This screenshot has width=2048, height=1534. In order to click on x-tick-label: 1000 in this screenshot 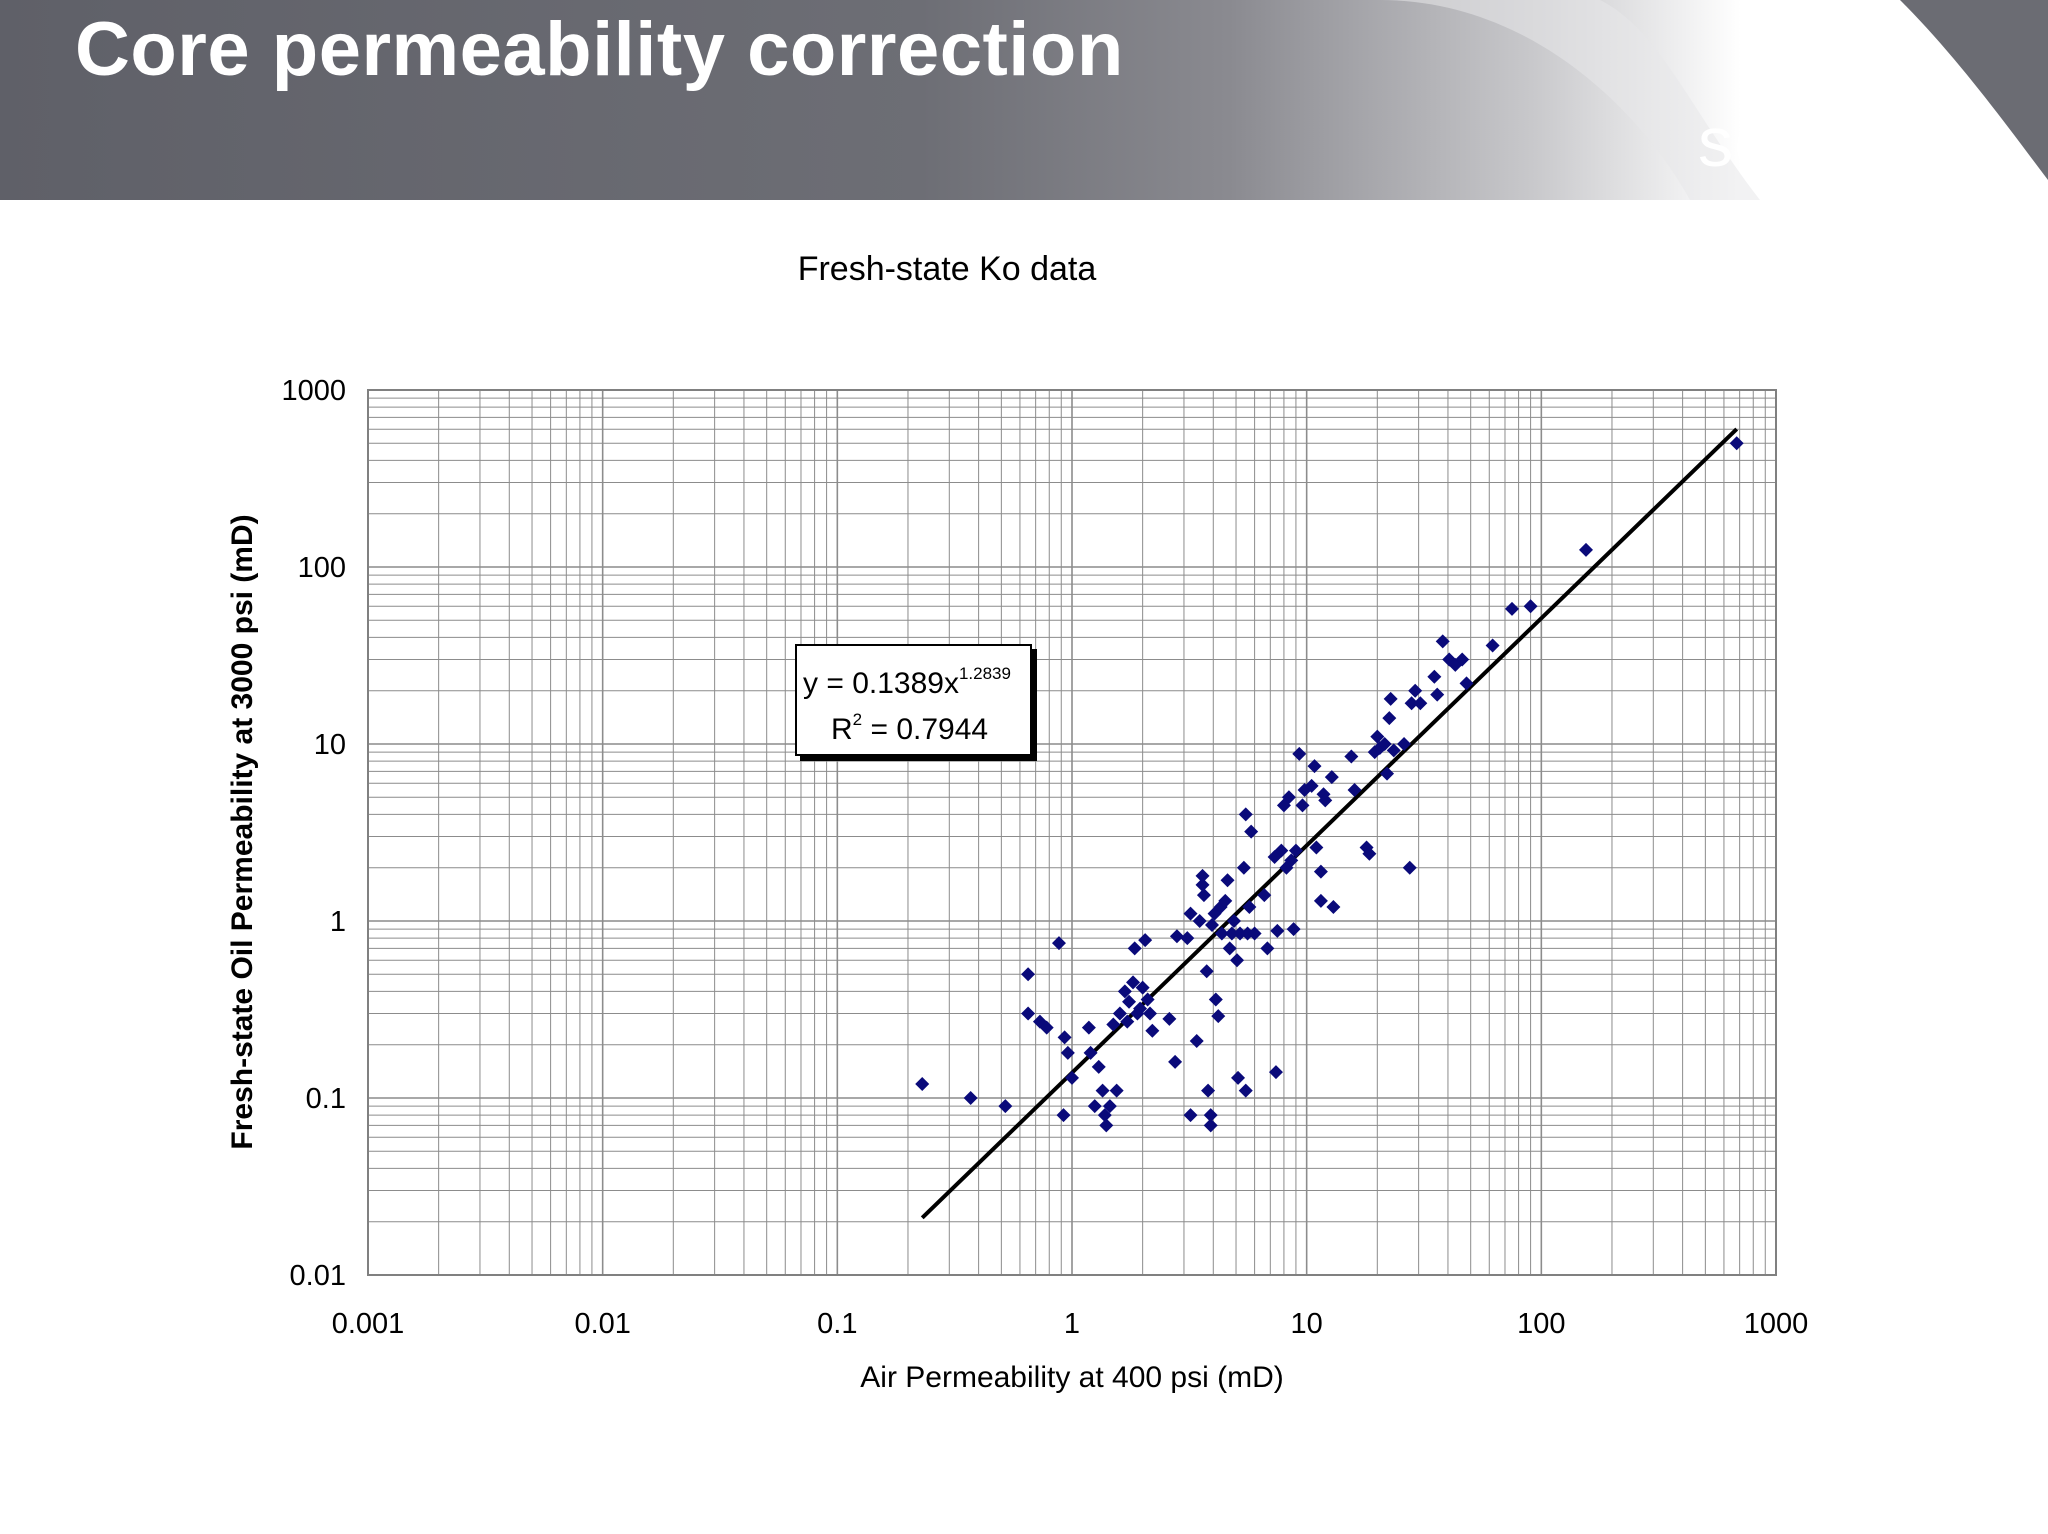, I will do `click(1776, 1324)`.